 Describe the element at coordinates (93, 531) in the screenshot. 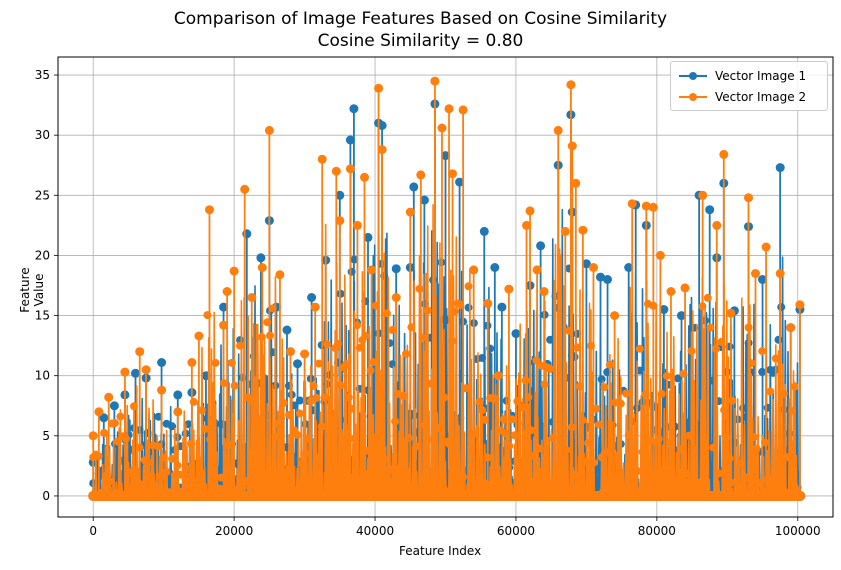

I see `x-tick-label: 0` at that location.